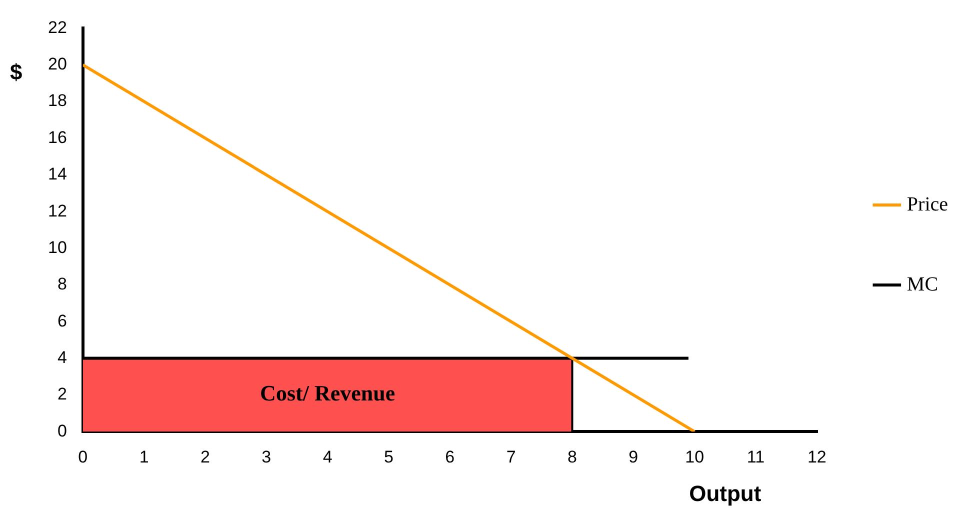  Describe the element at coordinates (450, 456) in the screenshot. I see `x-tick-label: 6` at that location.